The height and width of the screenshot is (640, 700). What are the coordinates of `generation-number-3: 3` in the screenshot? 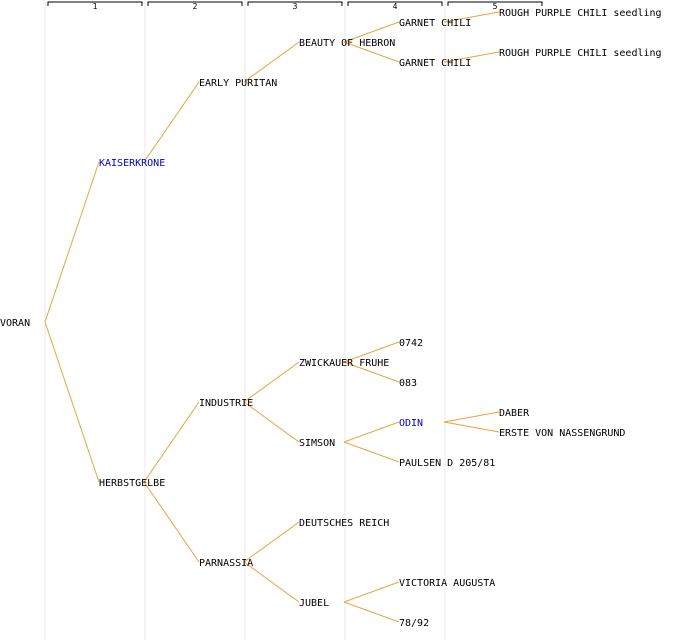 It's located at (295, 6).